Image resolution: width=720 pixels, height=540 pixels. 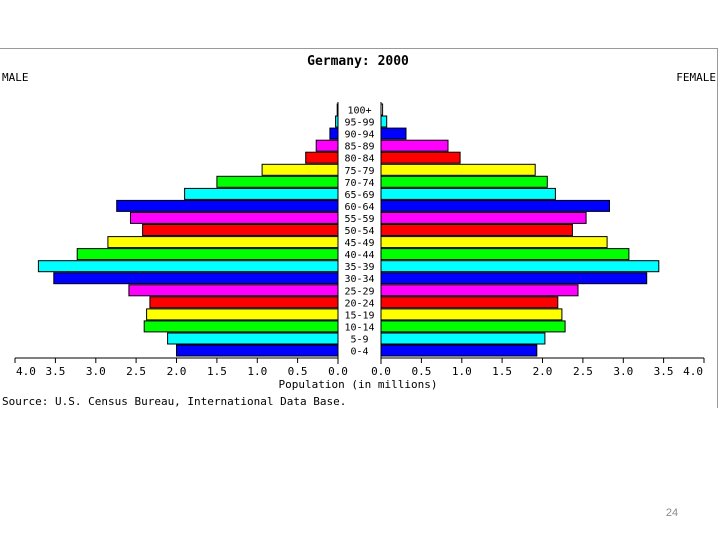 I want to click on female-tick-label-1.0: 1.0, so click(x=462, y=371).